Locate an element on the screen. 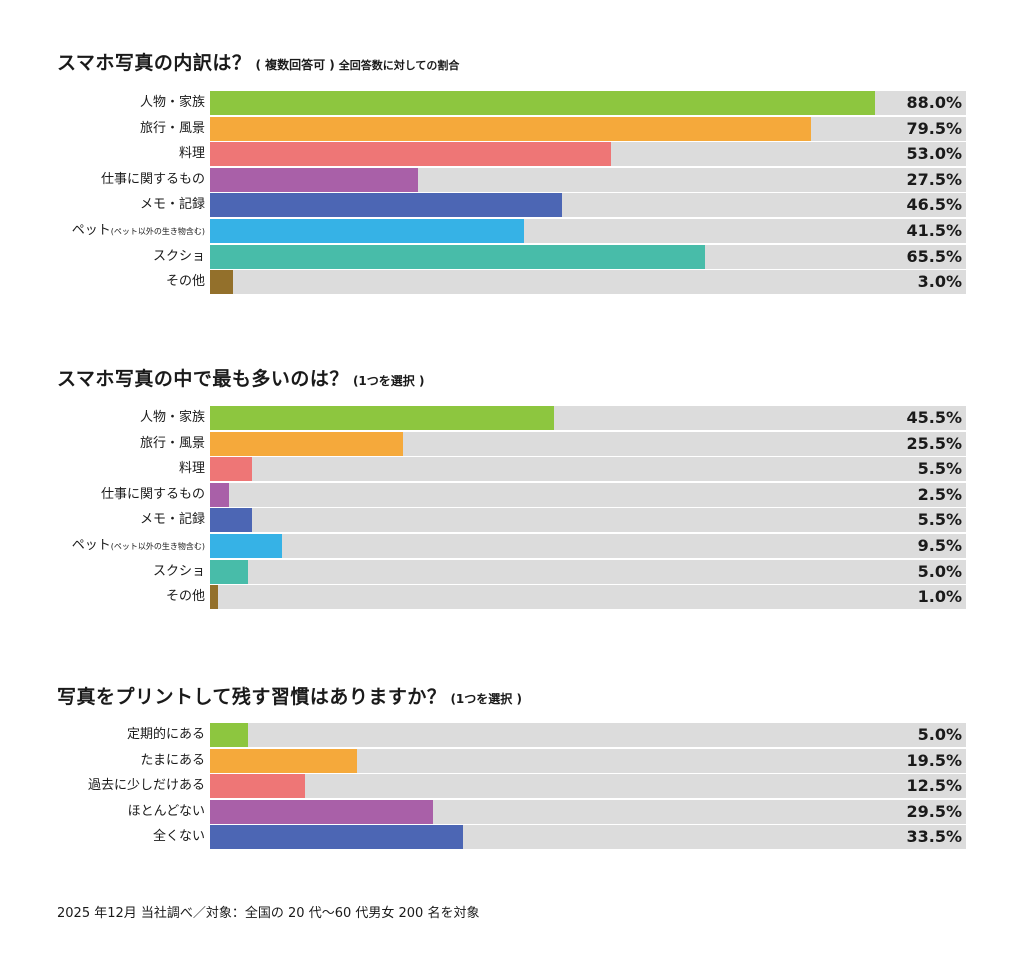 The height and width of the screenshot is (968, 1024). bar-row: 仕事に関するもの 27.5% is located at coordinates (512, 179).